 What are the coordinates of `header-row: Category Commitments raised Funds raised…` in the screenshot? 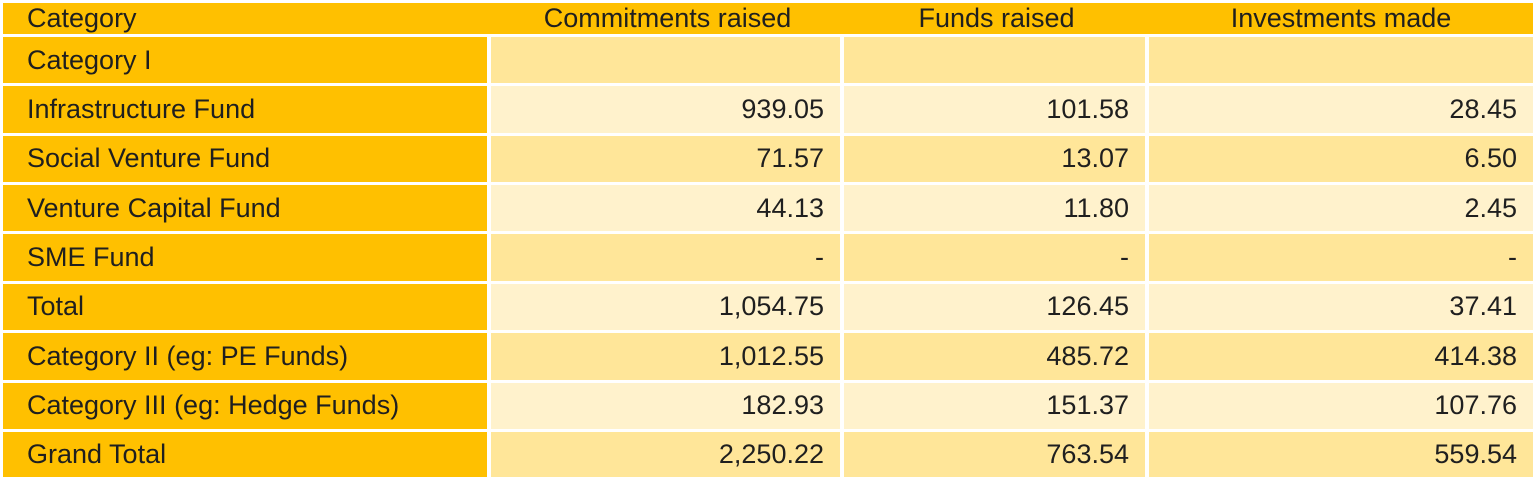 It's located at (768, 20).